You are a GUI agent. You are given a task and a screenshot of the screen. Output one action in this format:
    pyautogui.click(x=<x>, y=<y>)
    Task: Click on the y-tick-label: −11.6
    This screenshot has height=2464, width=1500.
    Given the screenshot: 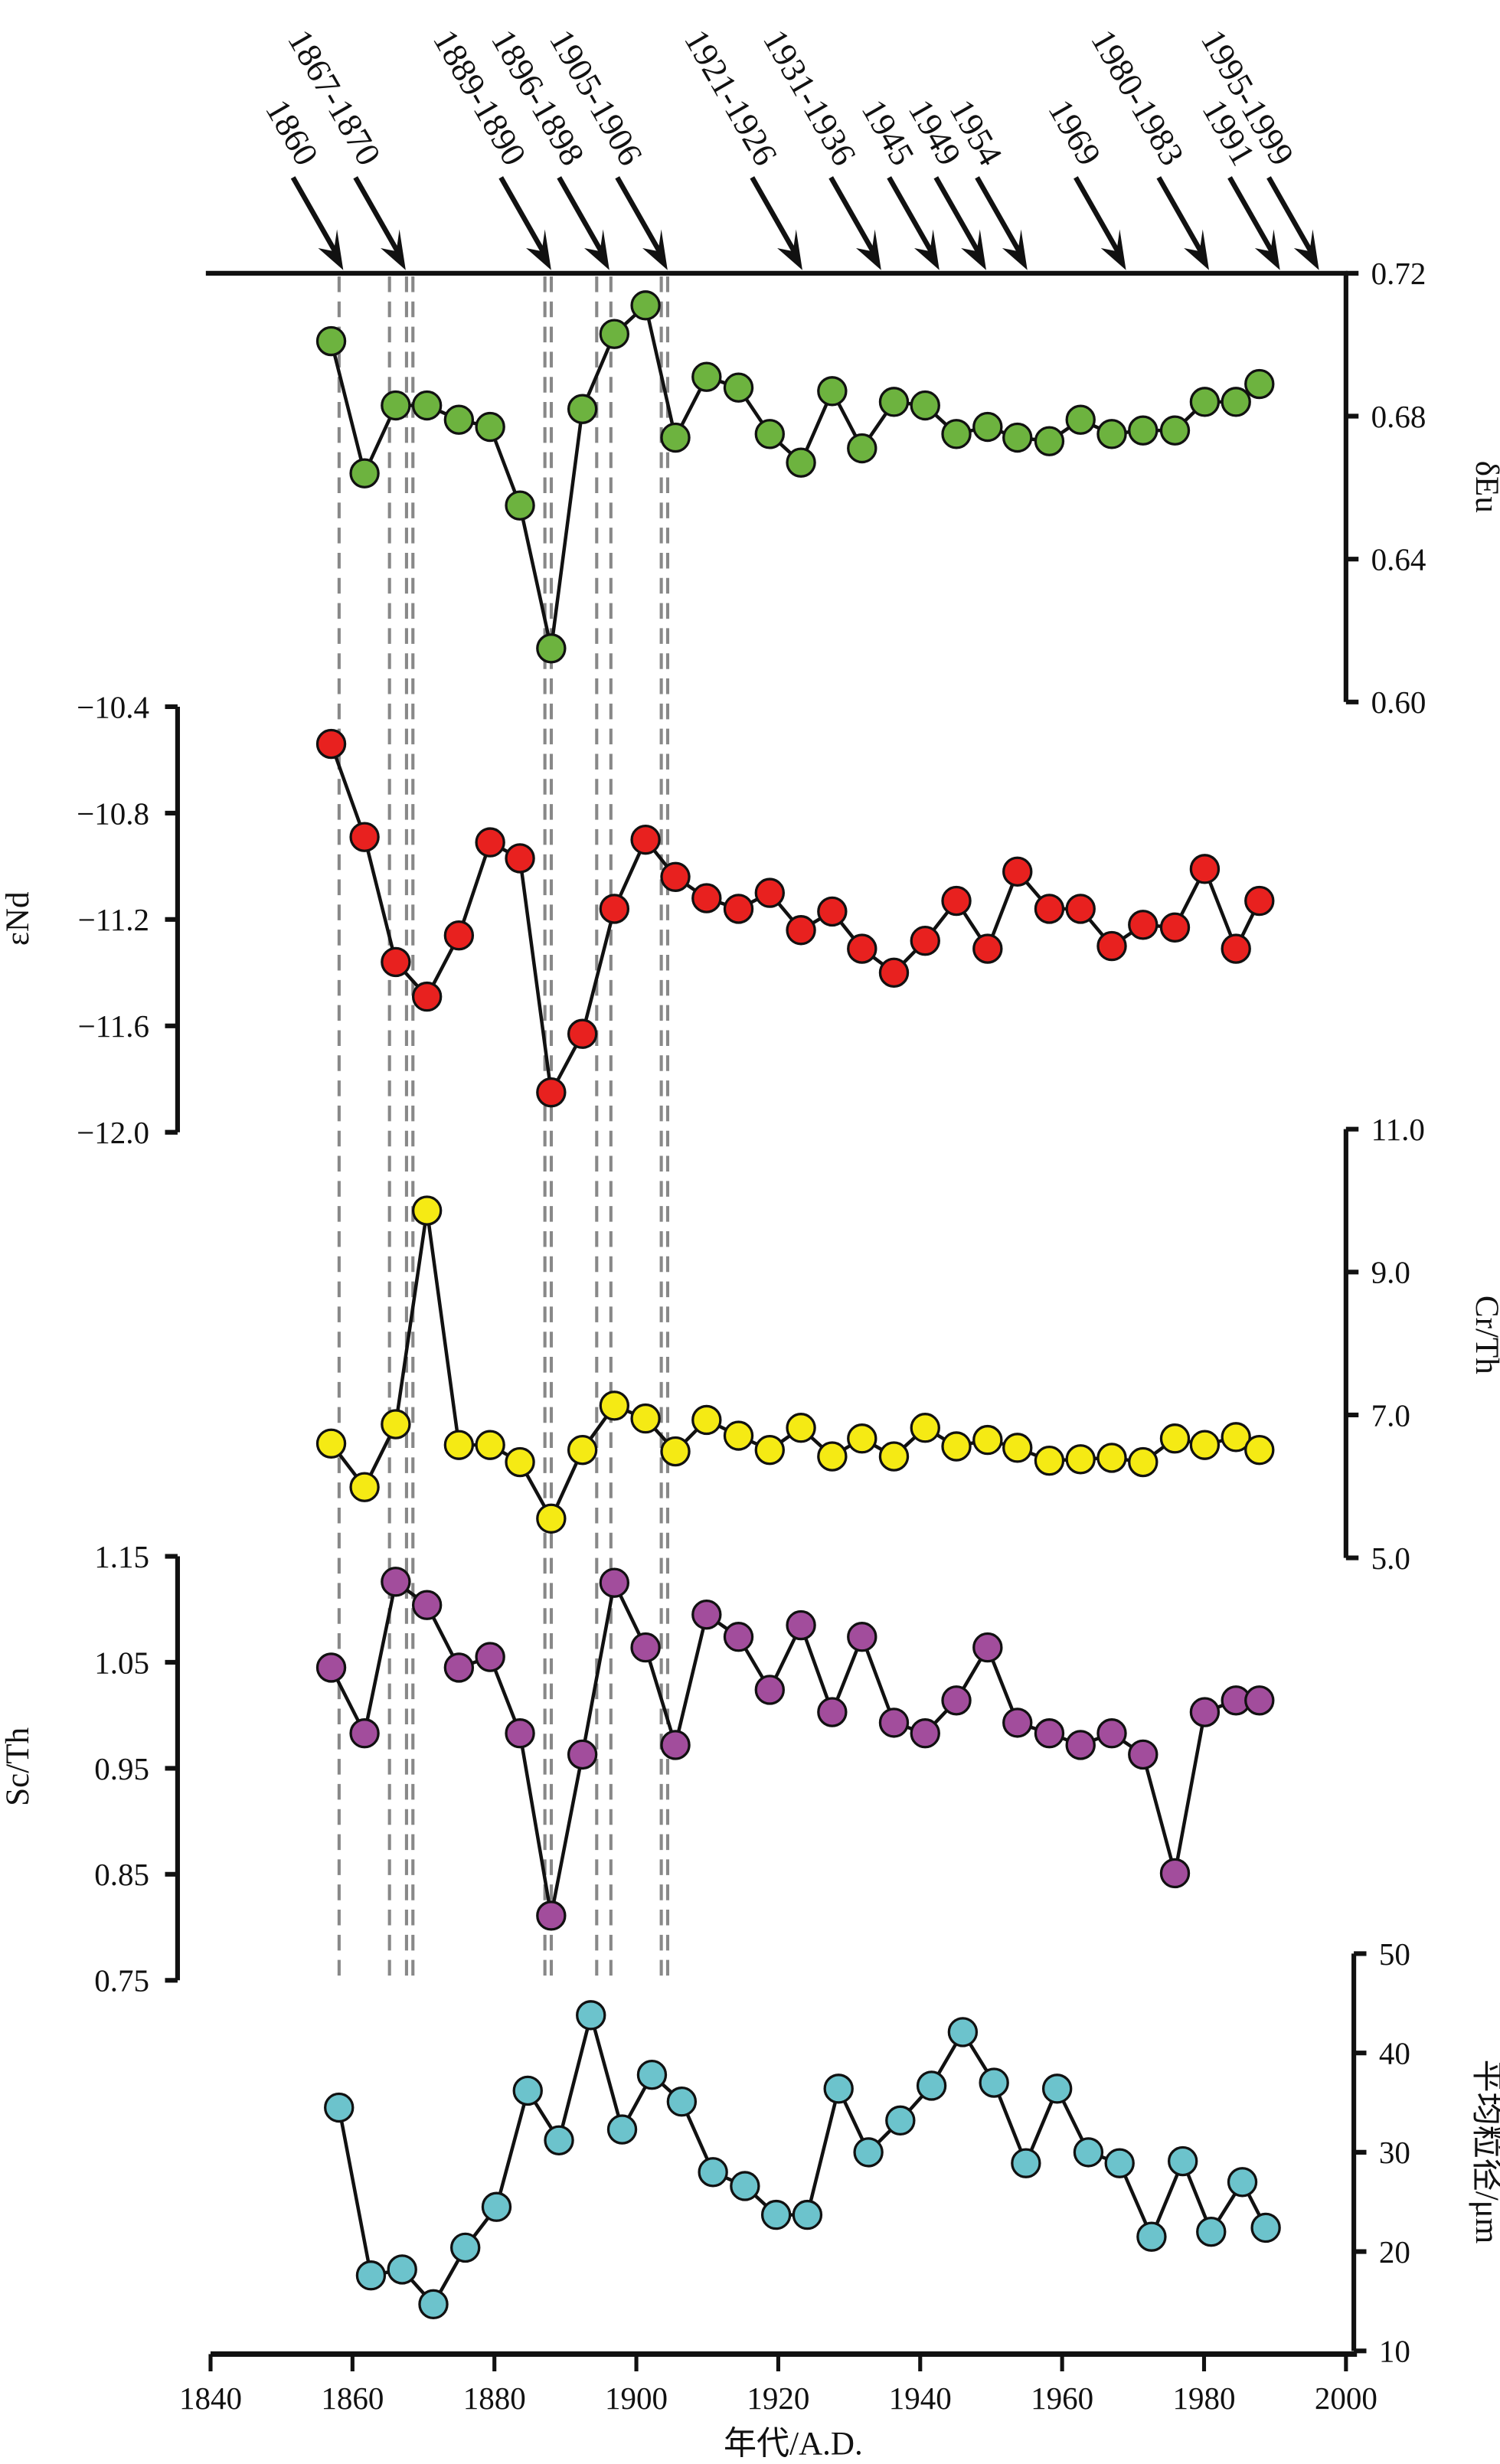 What is the action you would take?
    pyautogui.click(x=113, y=1026)
    